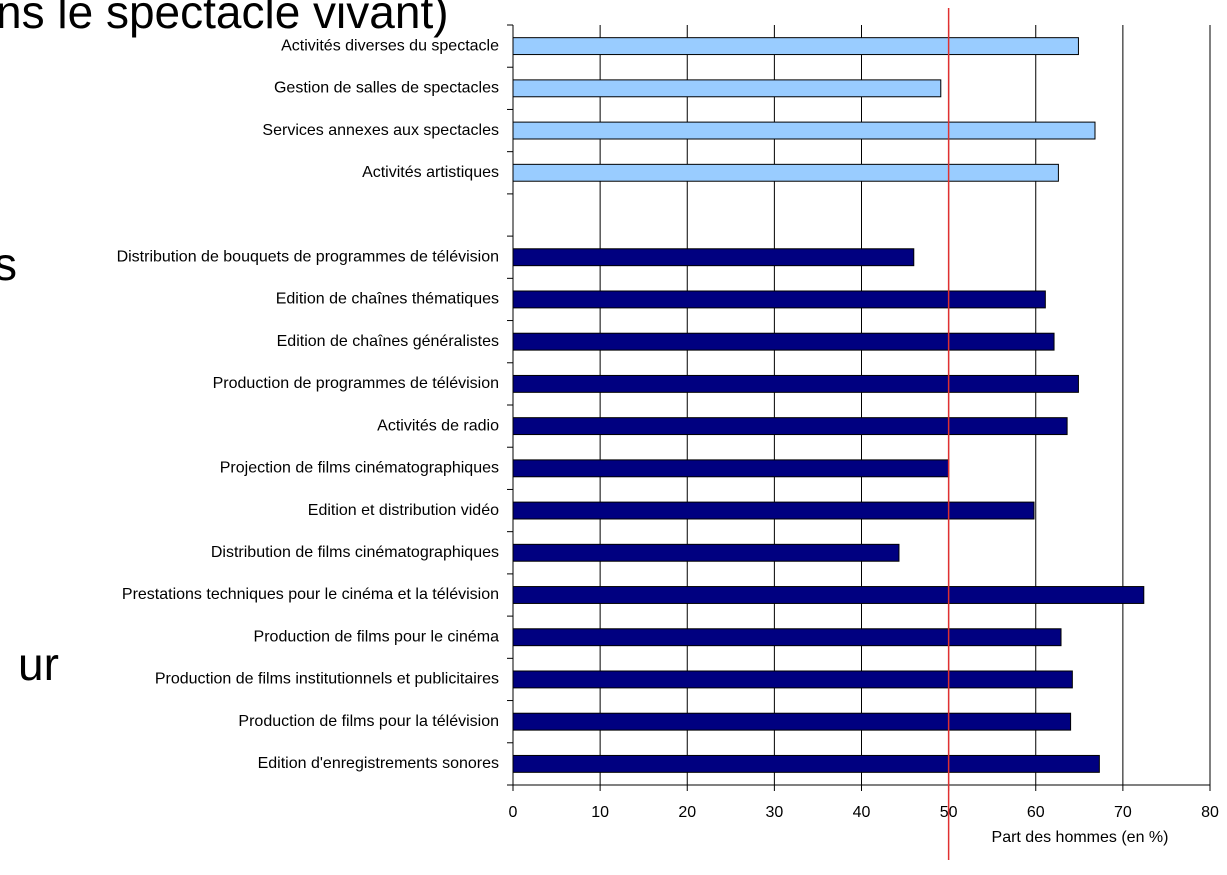 This screenshot has height=875, width=1227. Describe the element at coordinates (1210, 812) in the screenshot. I see `x-tick-label: 80` at that location.